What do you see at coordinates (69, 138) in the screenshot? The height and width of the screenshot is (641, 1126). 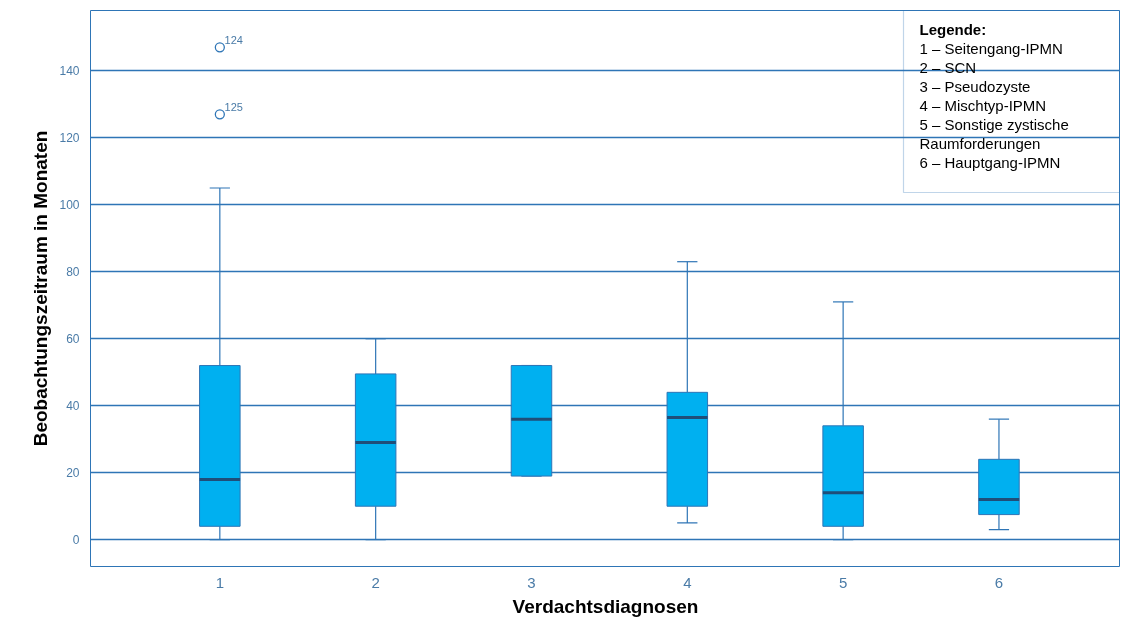 I see `y-tick-label: 120` at bounding box center [69, 138].